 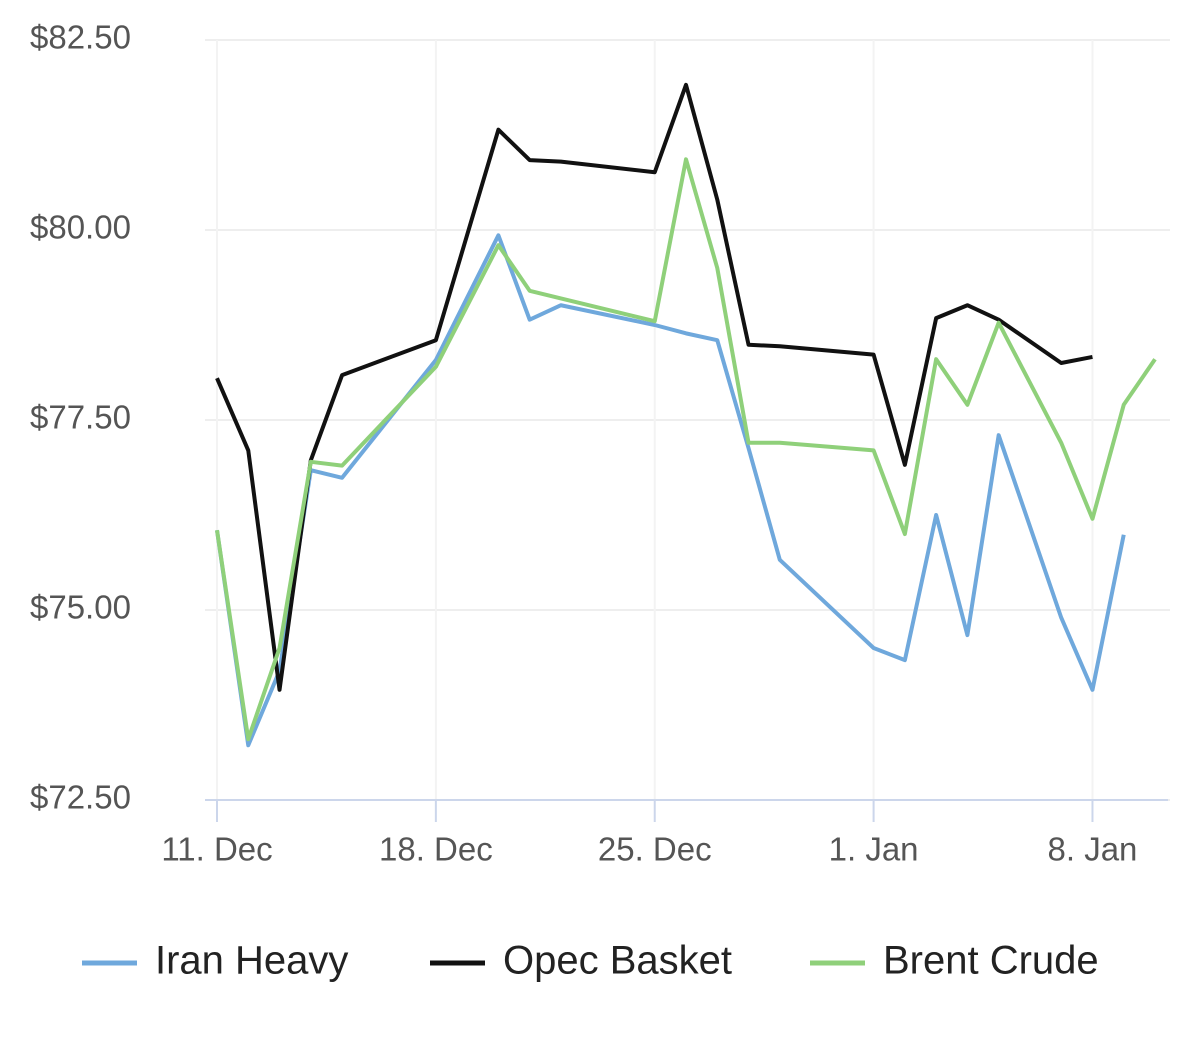 What do you see at coordinates (80, 37) in the screenshot?
I see `y-tick-label: $82.50` at bounding box center [80, 37].